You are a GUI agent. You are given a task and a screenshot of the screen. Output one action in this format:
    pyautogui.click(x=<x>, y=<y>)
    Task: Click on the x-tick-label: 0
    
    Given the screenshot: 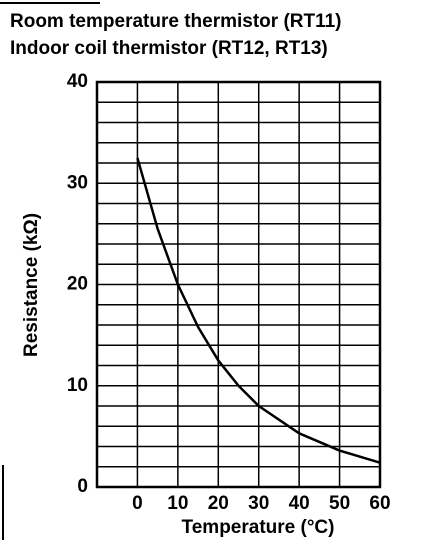 What is the action you would take?
    pyautogui.click(x=137, y=503)
    